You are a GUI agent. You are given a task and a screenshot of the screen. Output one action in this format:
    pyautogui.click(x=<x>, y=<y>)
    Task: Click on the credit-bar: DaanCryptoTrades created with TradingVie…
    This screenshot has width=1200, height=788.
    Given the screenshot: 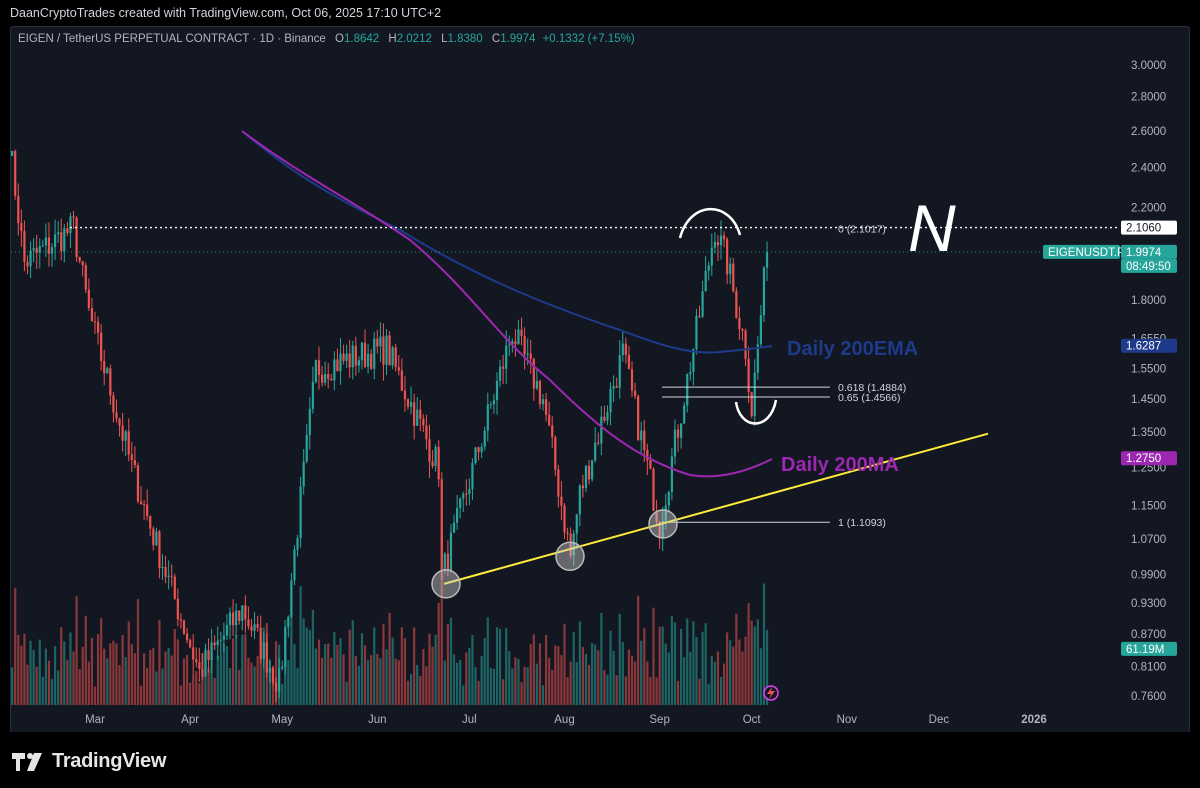 What is the action you would take?
    pyautogui.click(x=600, y=13)
    